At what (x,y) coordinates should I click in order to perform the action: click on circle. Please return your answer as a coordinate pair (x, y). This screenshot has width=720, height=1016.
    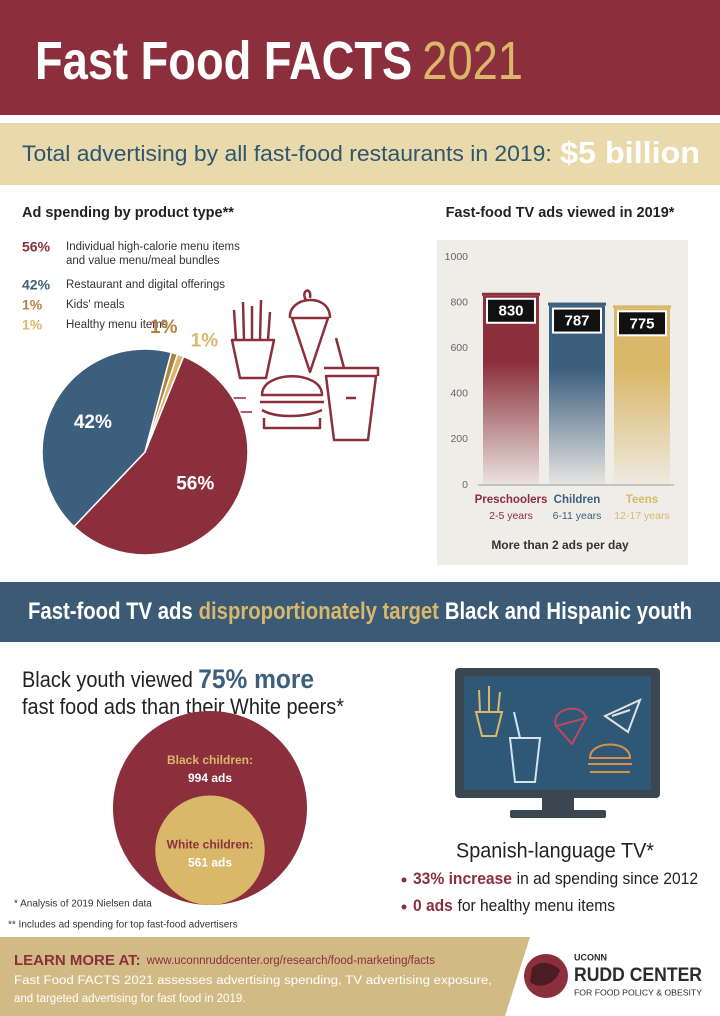
    Looking at the image, I should click on (210, 850).